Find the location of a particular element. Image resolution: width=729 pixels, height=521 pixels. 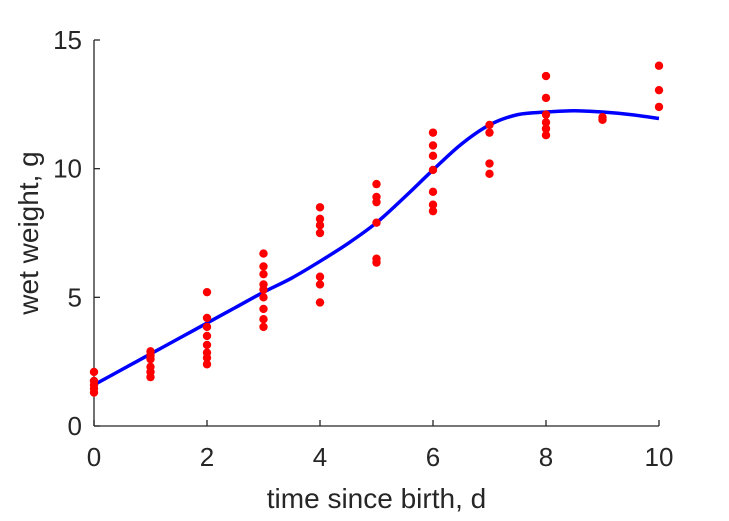

x-tick-label: 2 is located at coordinates (207, 457).